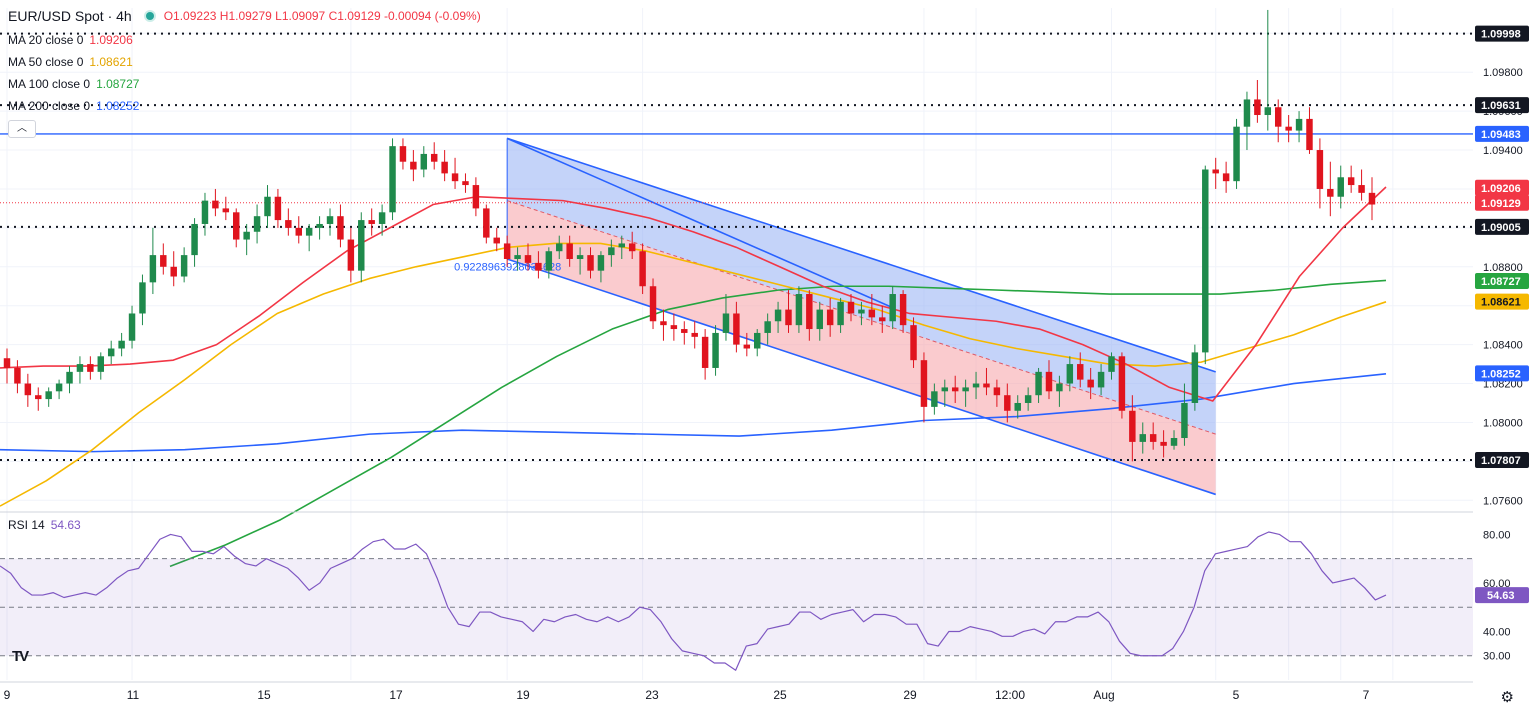 The height and width of the screenshot is (711, 1536). I want to click on price-tick-label: 1.07600, so click(1503, 501).